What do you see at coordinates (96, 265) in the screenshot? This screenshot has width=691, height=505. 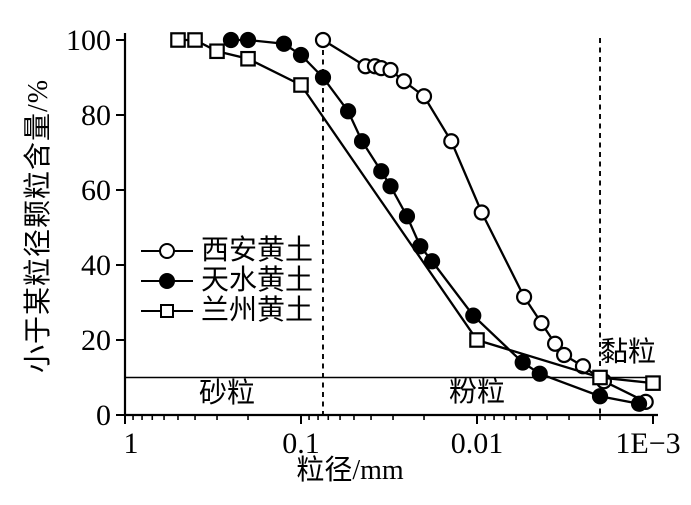 I see `y-tick-label: 40` at bounding box center [96, 265].